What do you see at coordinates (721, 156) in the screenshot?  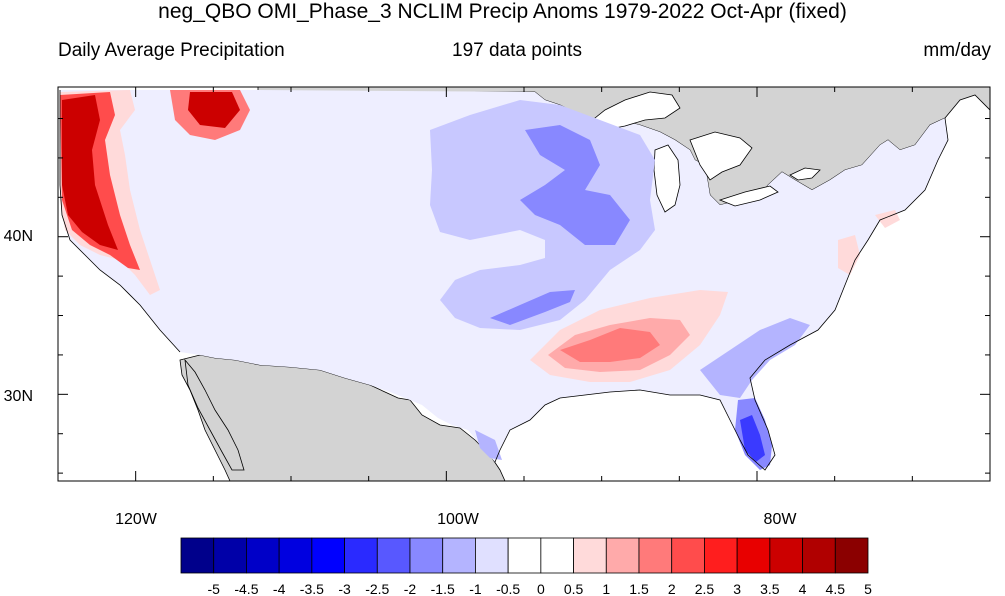 I see `lake-huron` at bounding box center [721, 156].